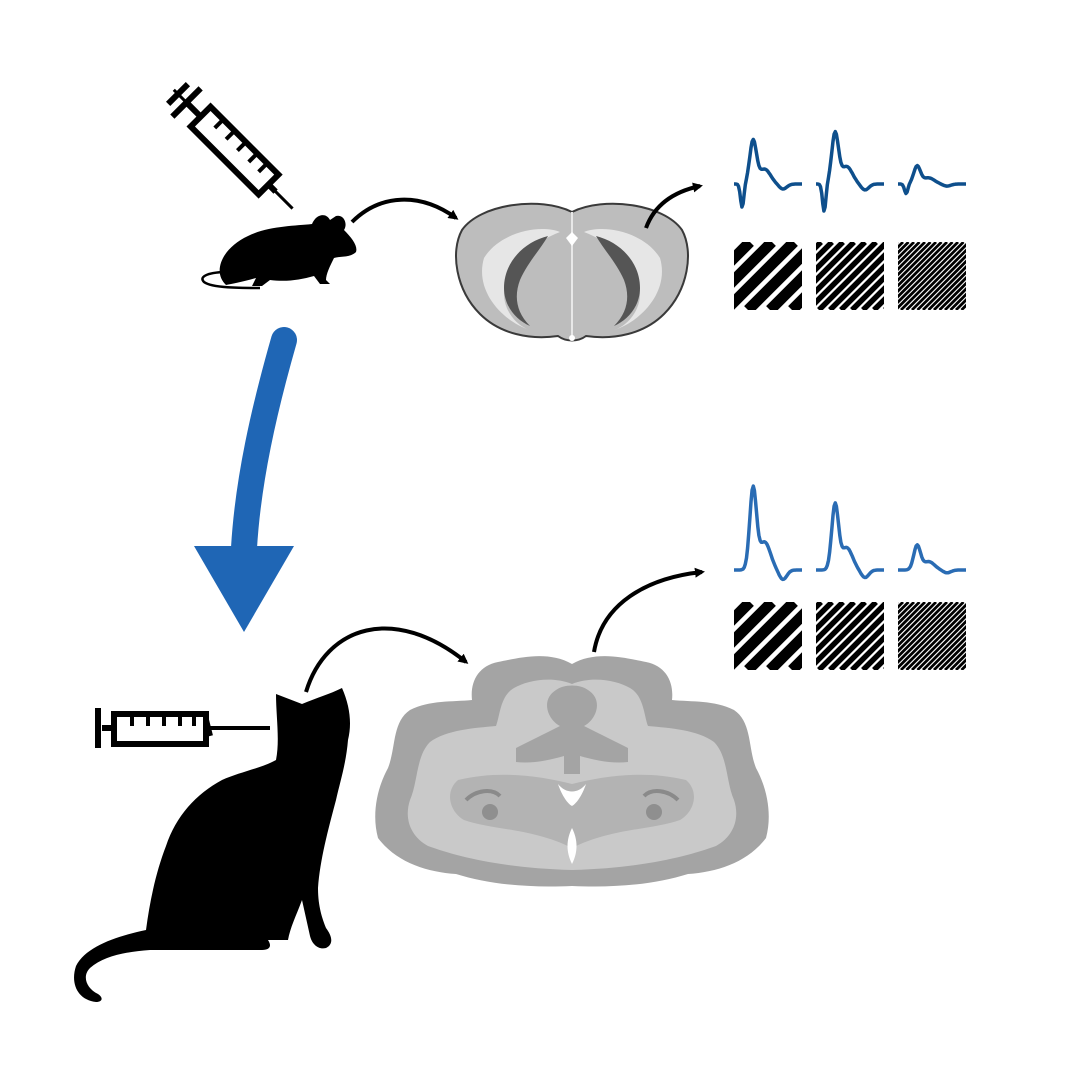 This screenshot has width=1067, height=1067. I want to click on mouse-brain-section-icon, so click(572, 272).